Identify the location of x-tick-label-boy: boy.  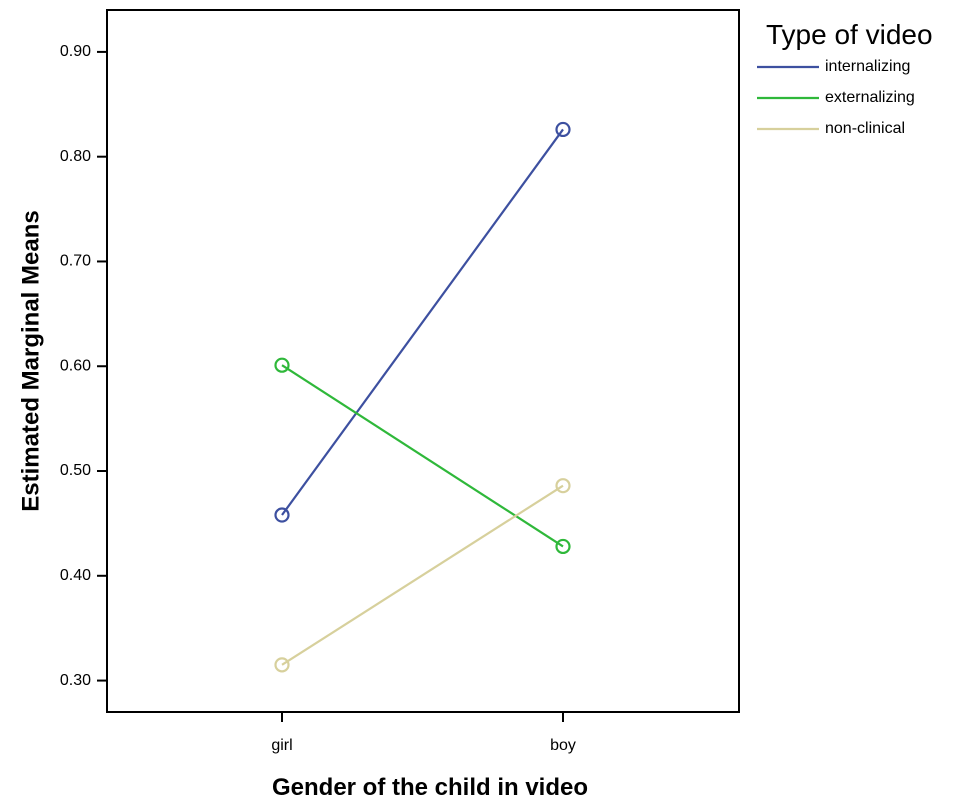
(563, 745).